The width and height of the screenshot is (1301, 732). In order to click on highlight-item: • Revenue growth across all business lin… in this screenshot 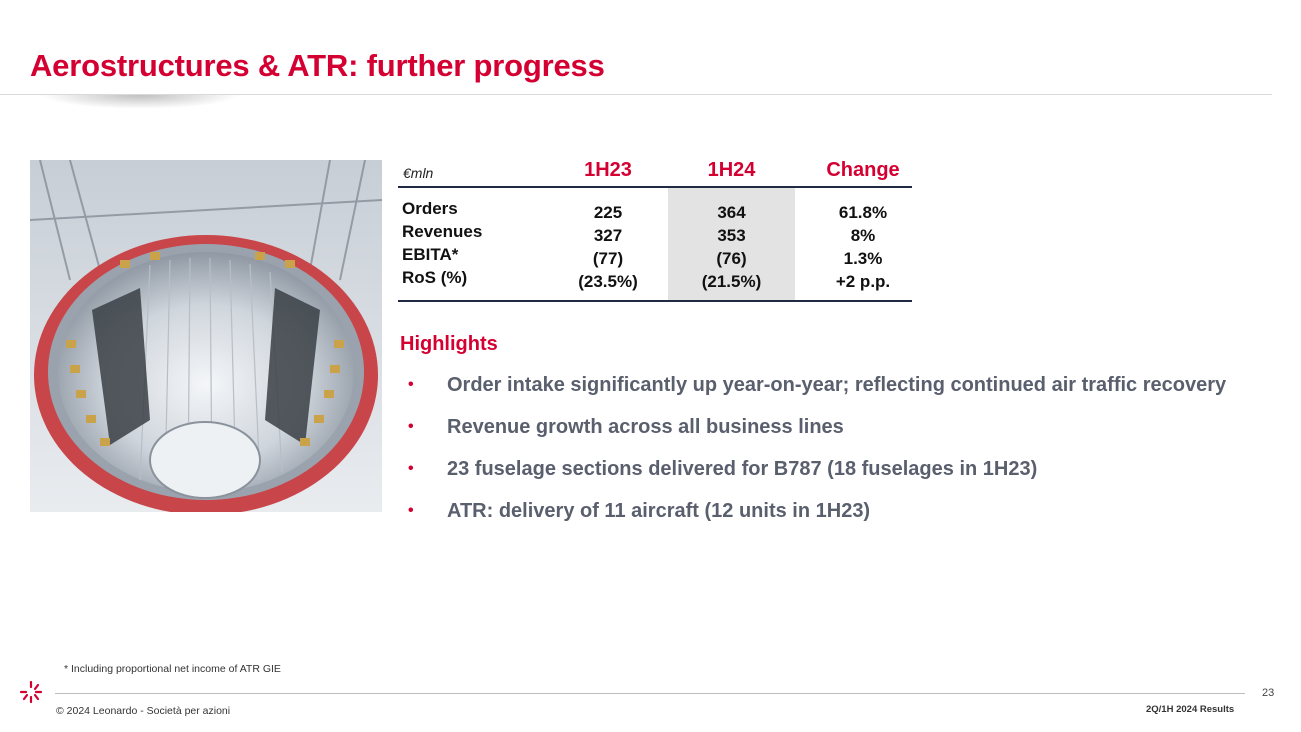, I will do `click(820, 427)`.